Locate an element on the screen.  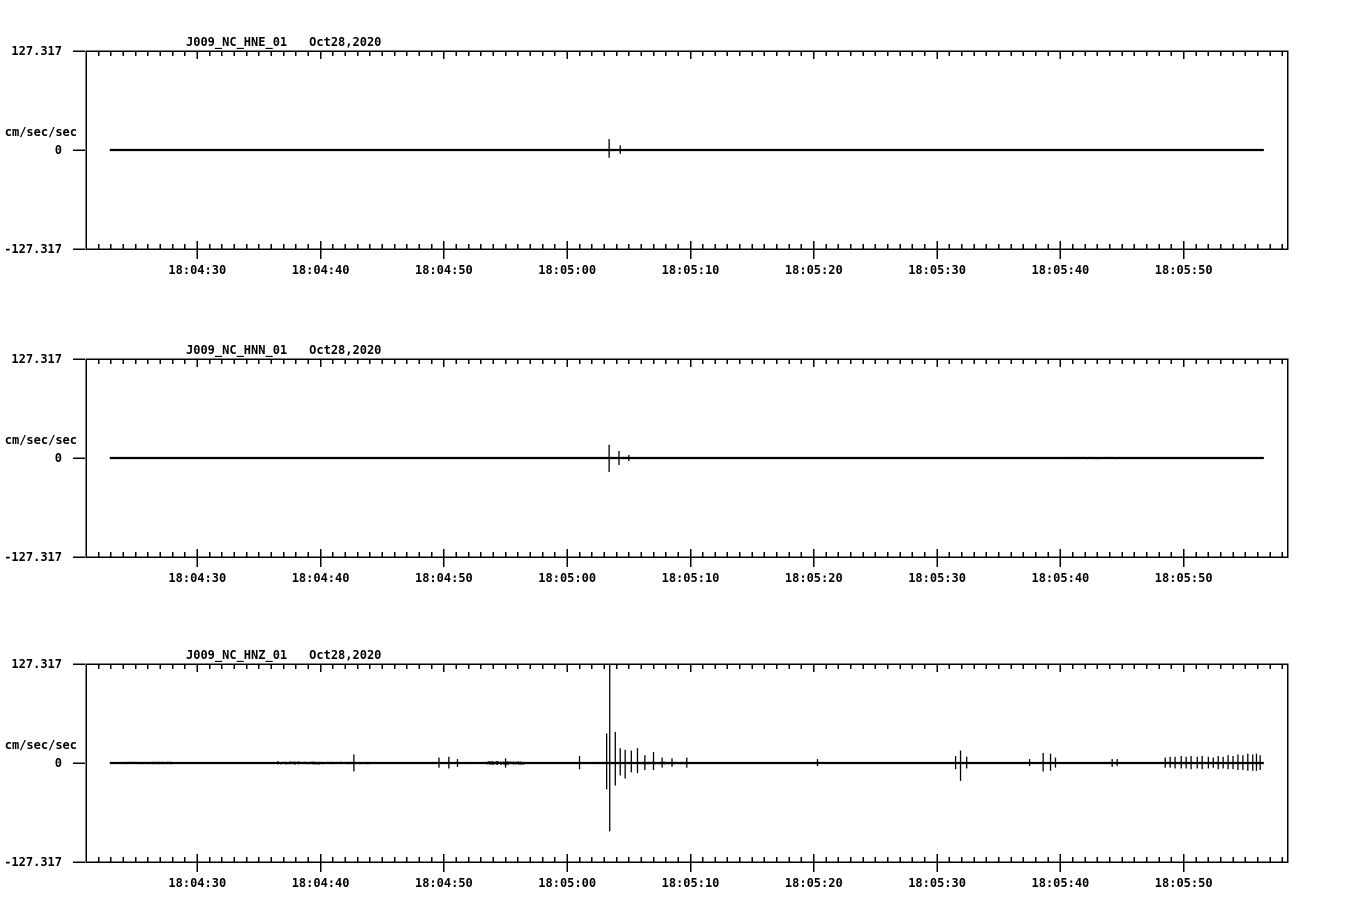
panel-title: J009_NC_HNN_01 Oct28,2020 is located at coordinates (283, 350).